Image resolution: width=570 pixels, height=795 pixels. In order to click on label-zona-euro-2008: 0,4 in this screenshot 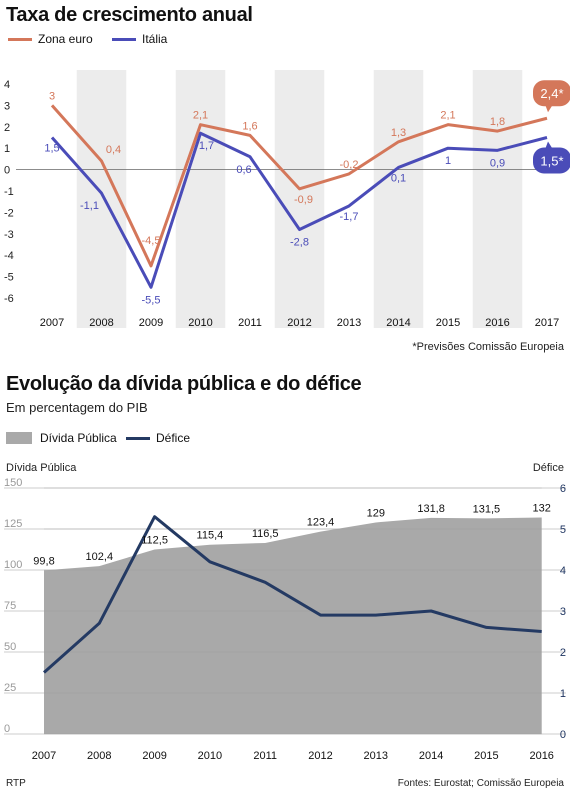, I will do `click(113, 150)`.